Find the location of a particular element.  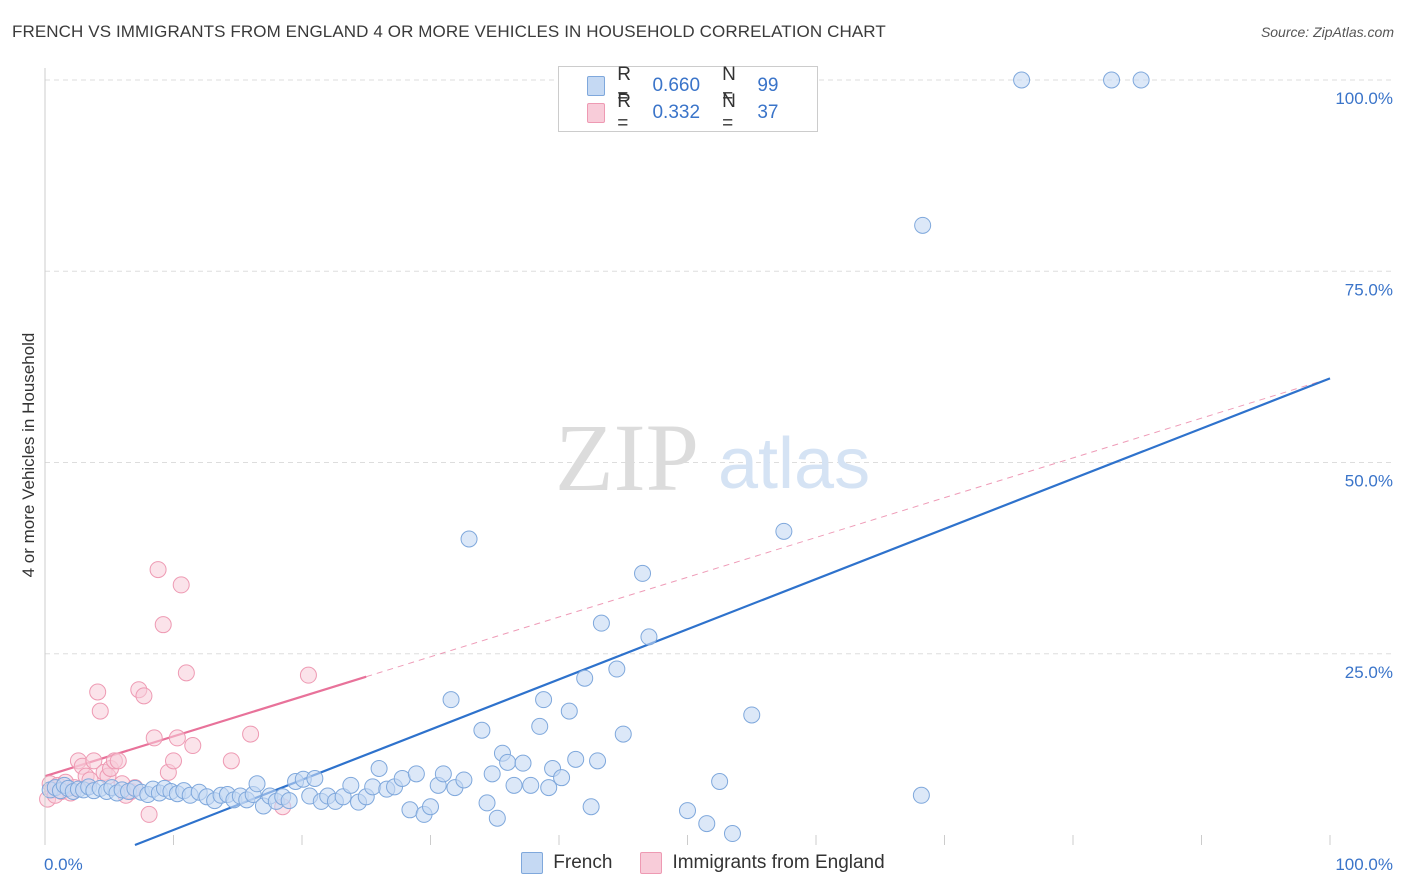

series-legend-french: French is located at coordinates (566, 863).